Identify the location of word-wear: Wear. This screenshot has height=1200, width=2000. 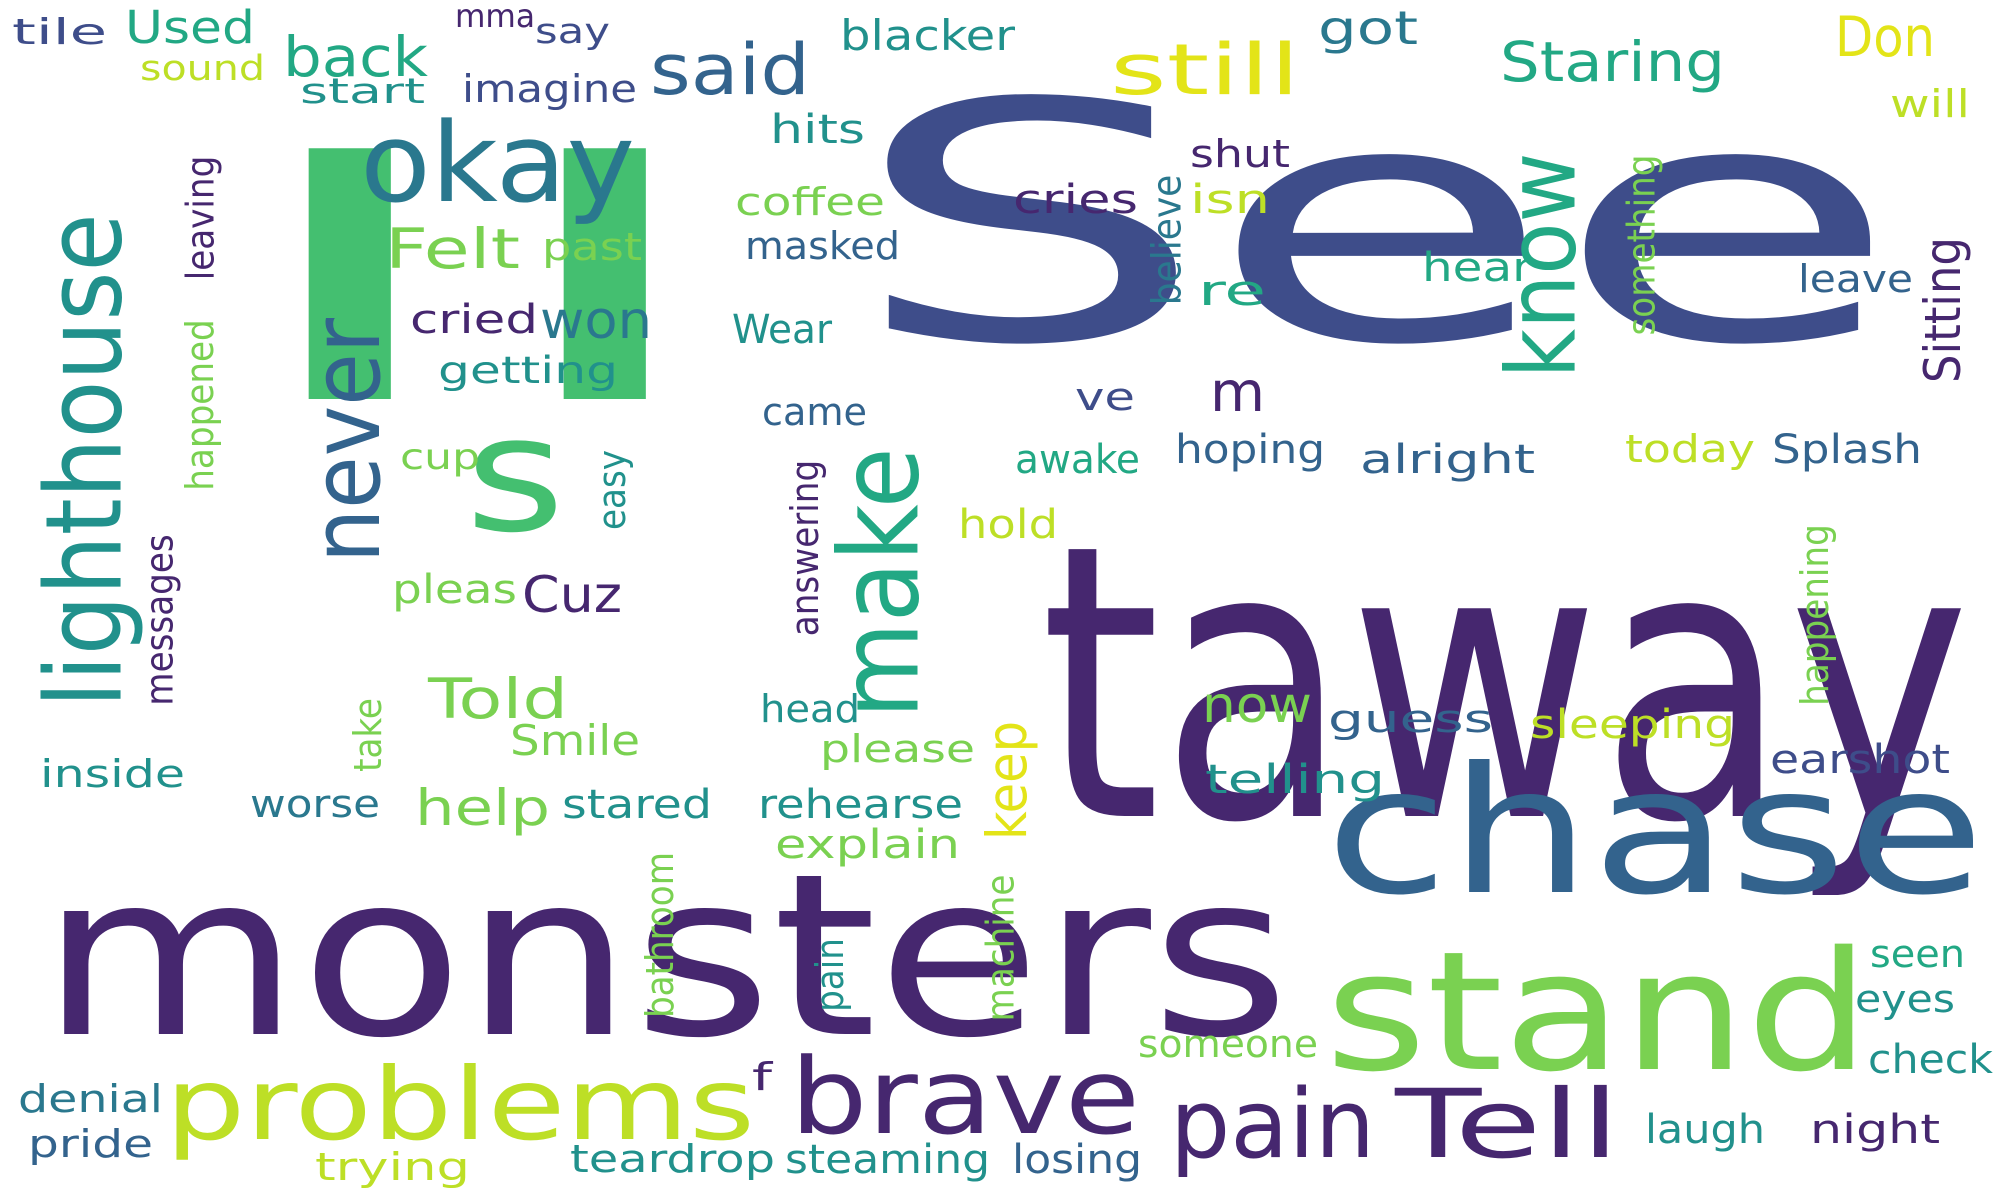
(782, 330).